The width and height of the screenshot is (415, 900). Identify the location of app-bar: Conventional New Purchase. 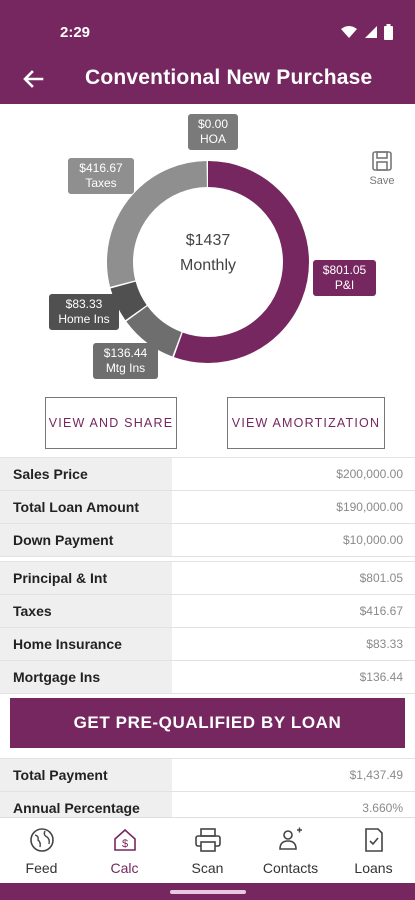
(207, 80).